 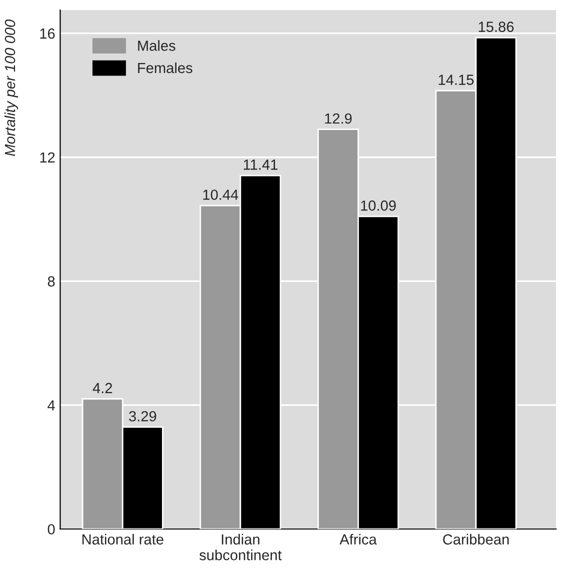 What do you see at coordinates (378, 205) in the screenshot?
I see `data-label: 10.09` at bounding box center [378, 205].